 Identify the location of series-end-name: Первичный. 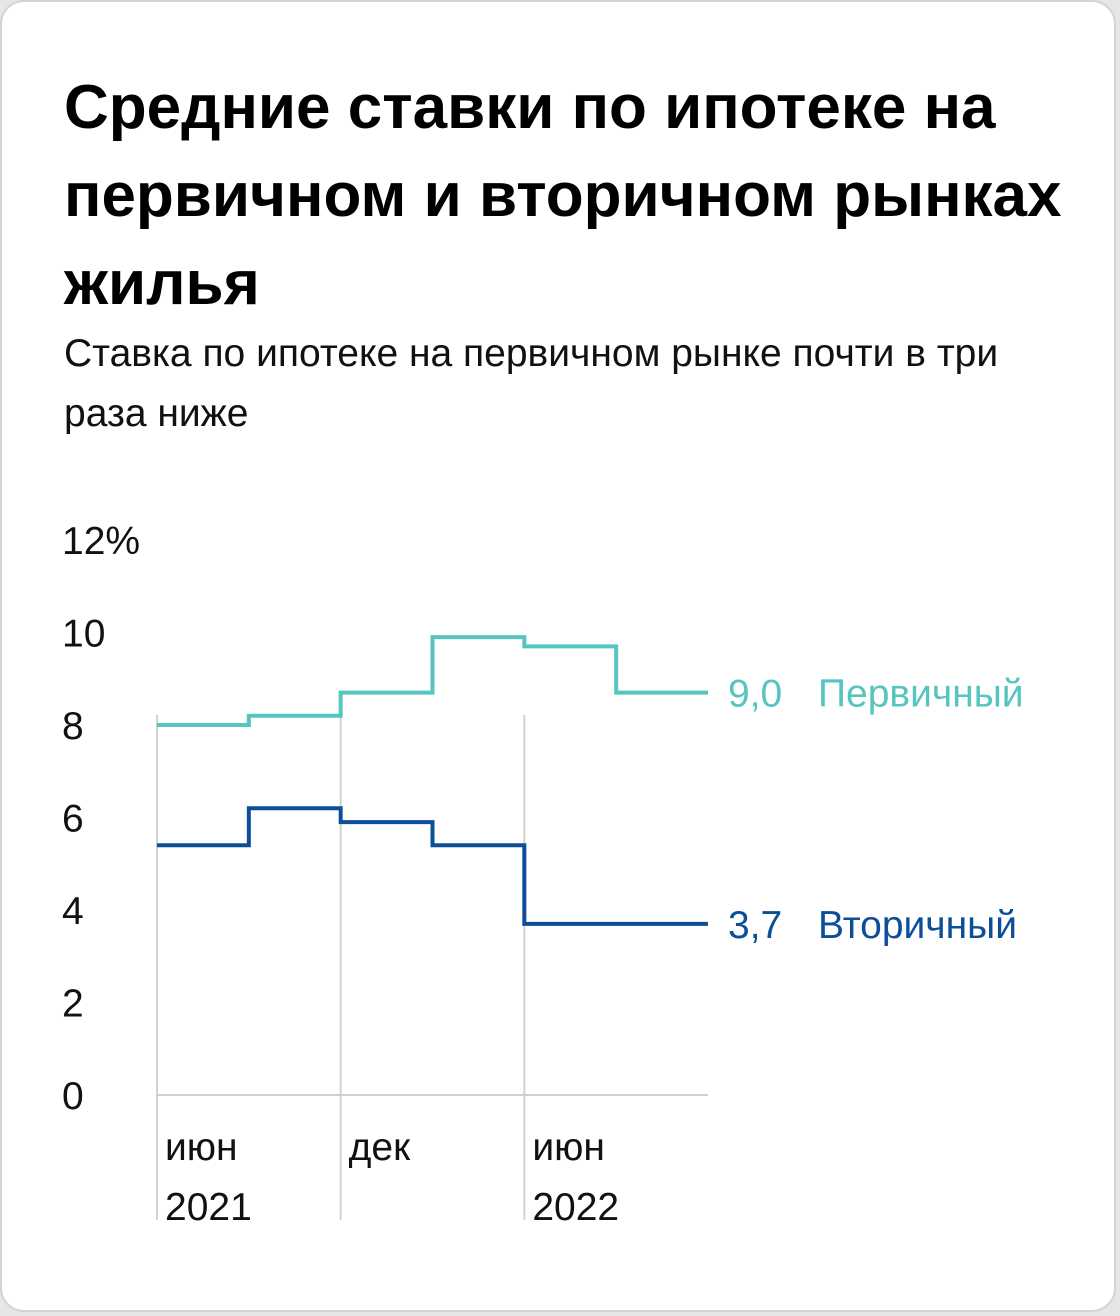
(921, 694).